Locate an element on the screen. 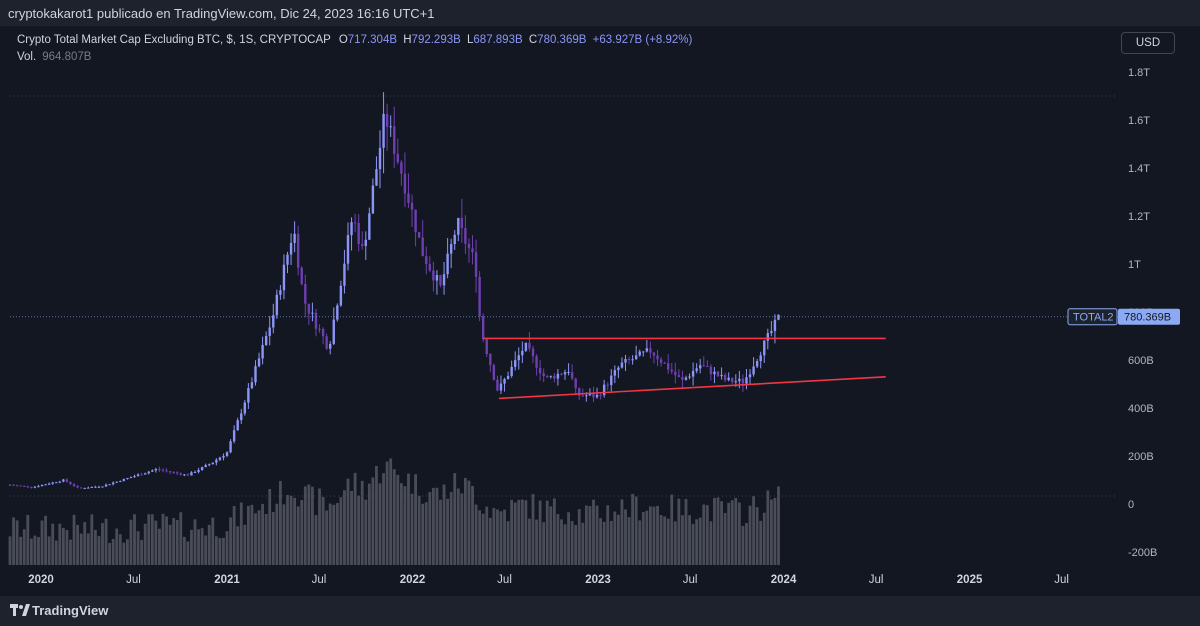 The image size is (1200, 626). x-tick-label: 2024 is located at coordinates (784, 580).